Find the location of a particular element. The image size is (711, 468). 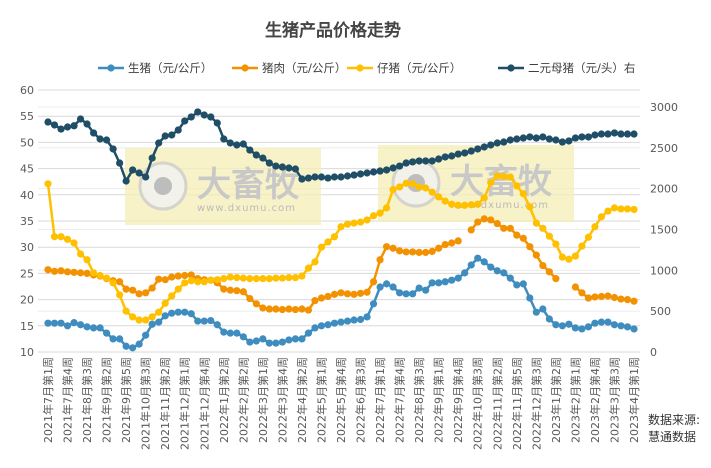

x-tick-label: 2022年4月第2周 is located at coordinates (302, 400).